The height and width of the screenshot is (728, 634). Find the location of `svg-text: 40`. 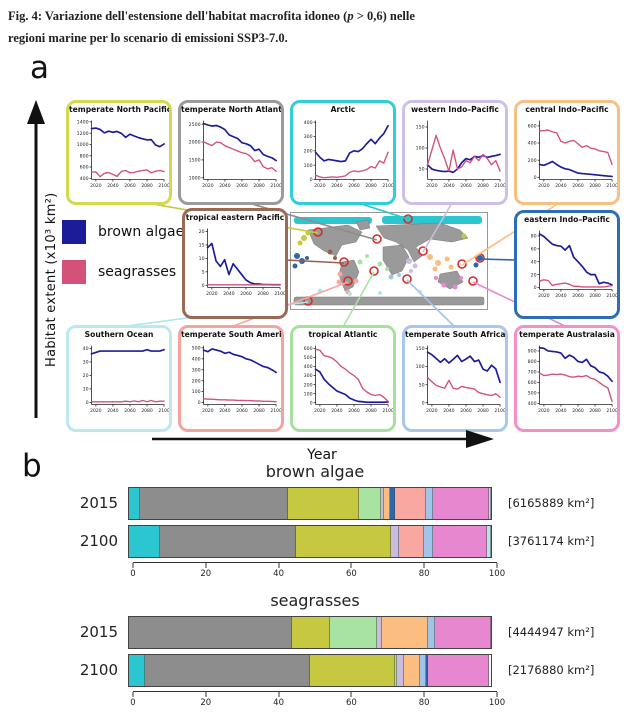

svg-text: 40 is located at coordinates (534, 262).